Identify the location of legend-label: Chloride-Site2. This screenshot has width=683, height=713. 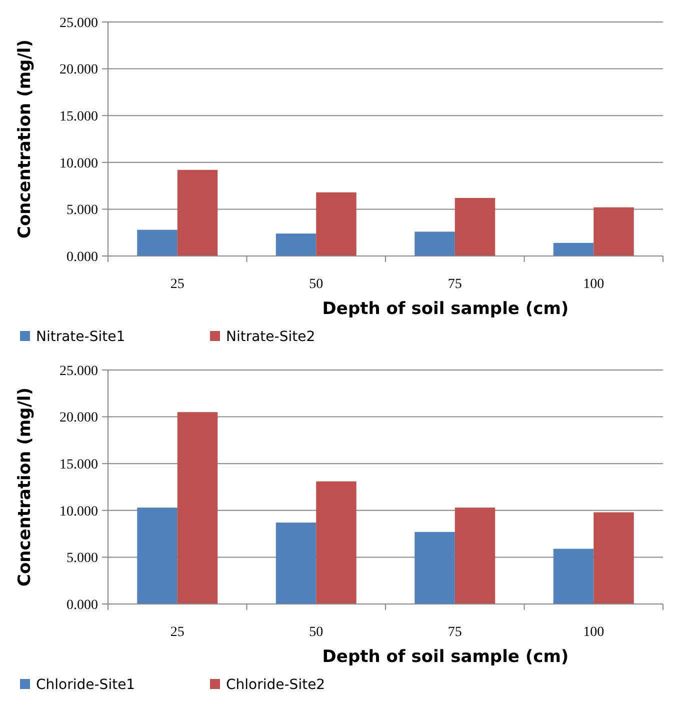
(276, 684).